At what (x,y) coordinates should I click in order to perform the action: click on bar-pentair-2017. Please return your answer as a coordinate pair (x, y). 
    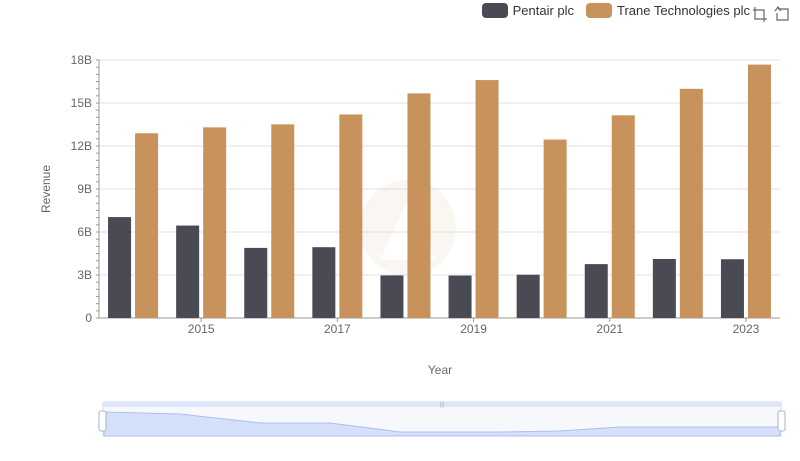
    Looking at the image, I should click on (324, 282).